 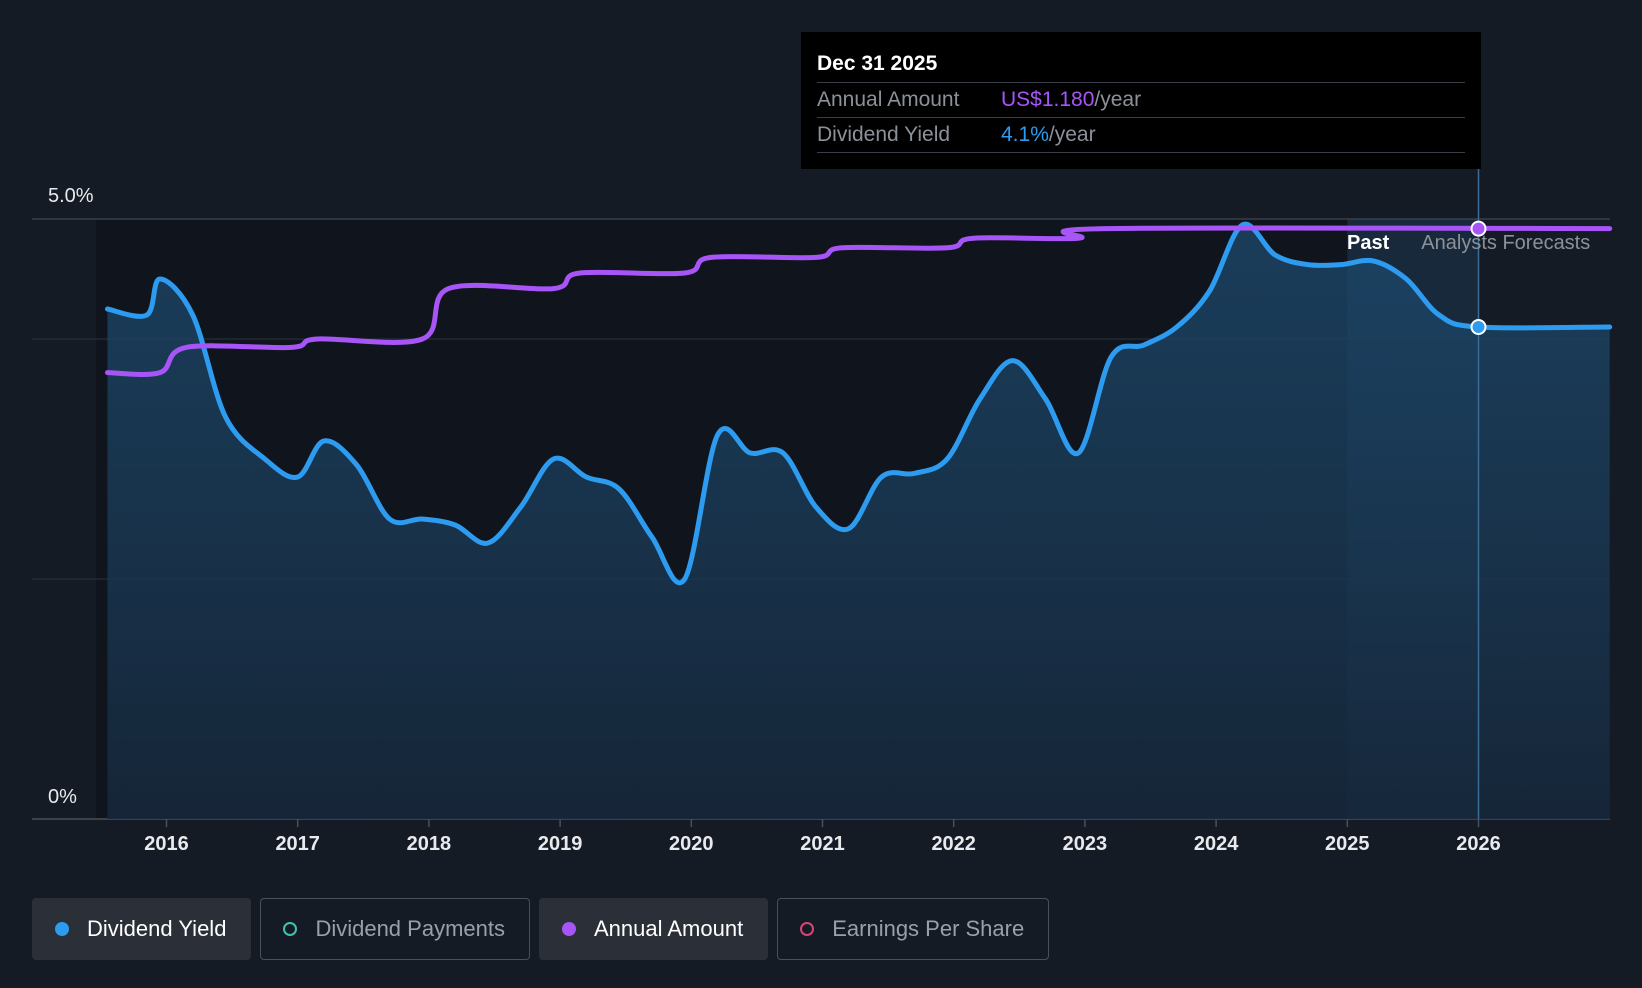 What do you see at coordinates (1347, 844) in the screenshot?
I see `x-tick-label: 2025` at bounding box center [1347, 844].